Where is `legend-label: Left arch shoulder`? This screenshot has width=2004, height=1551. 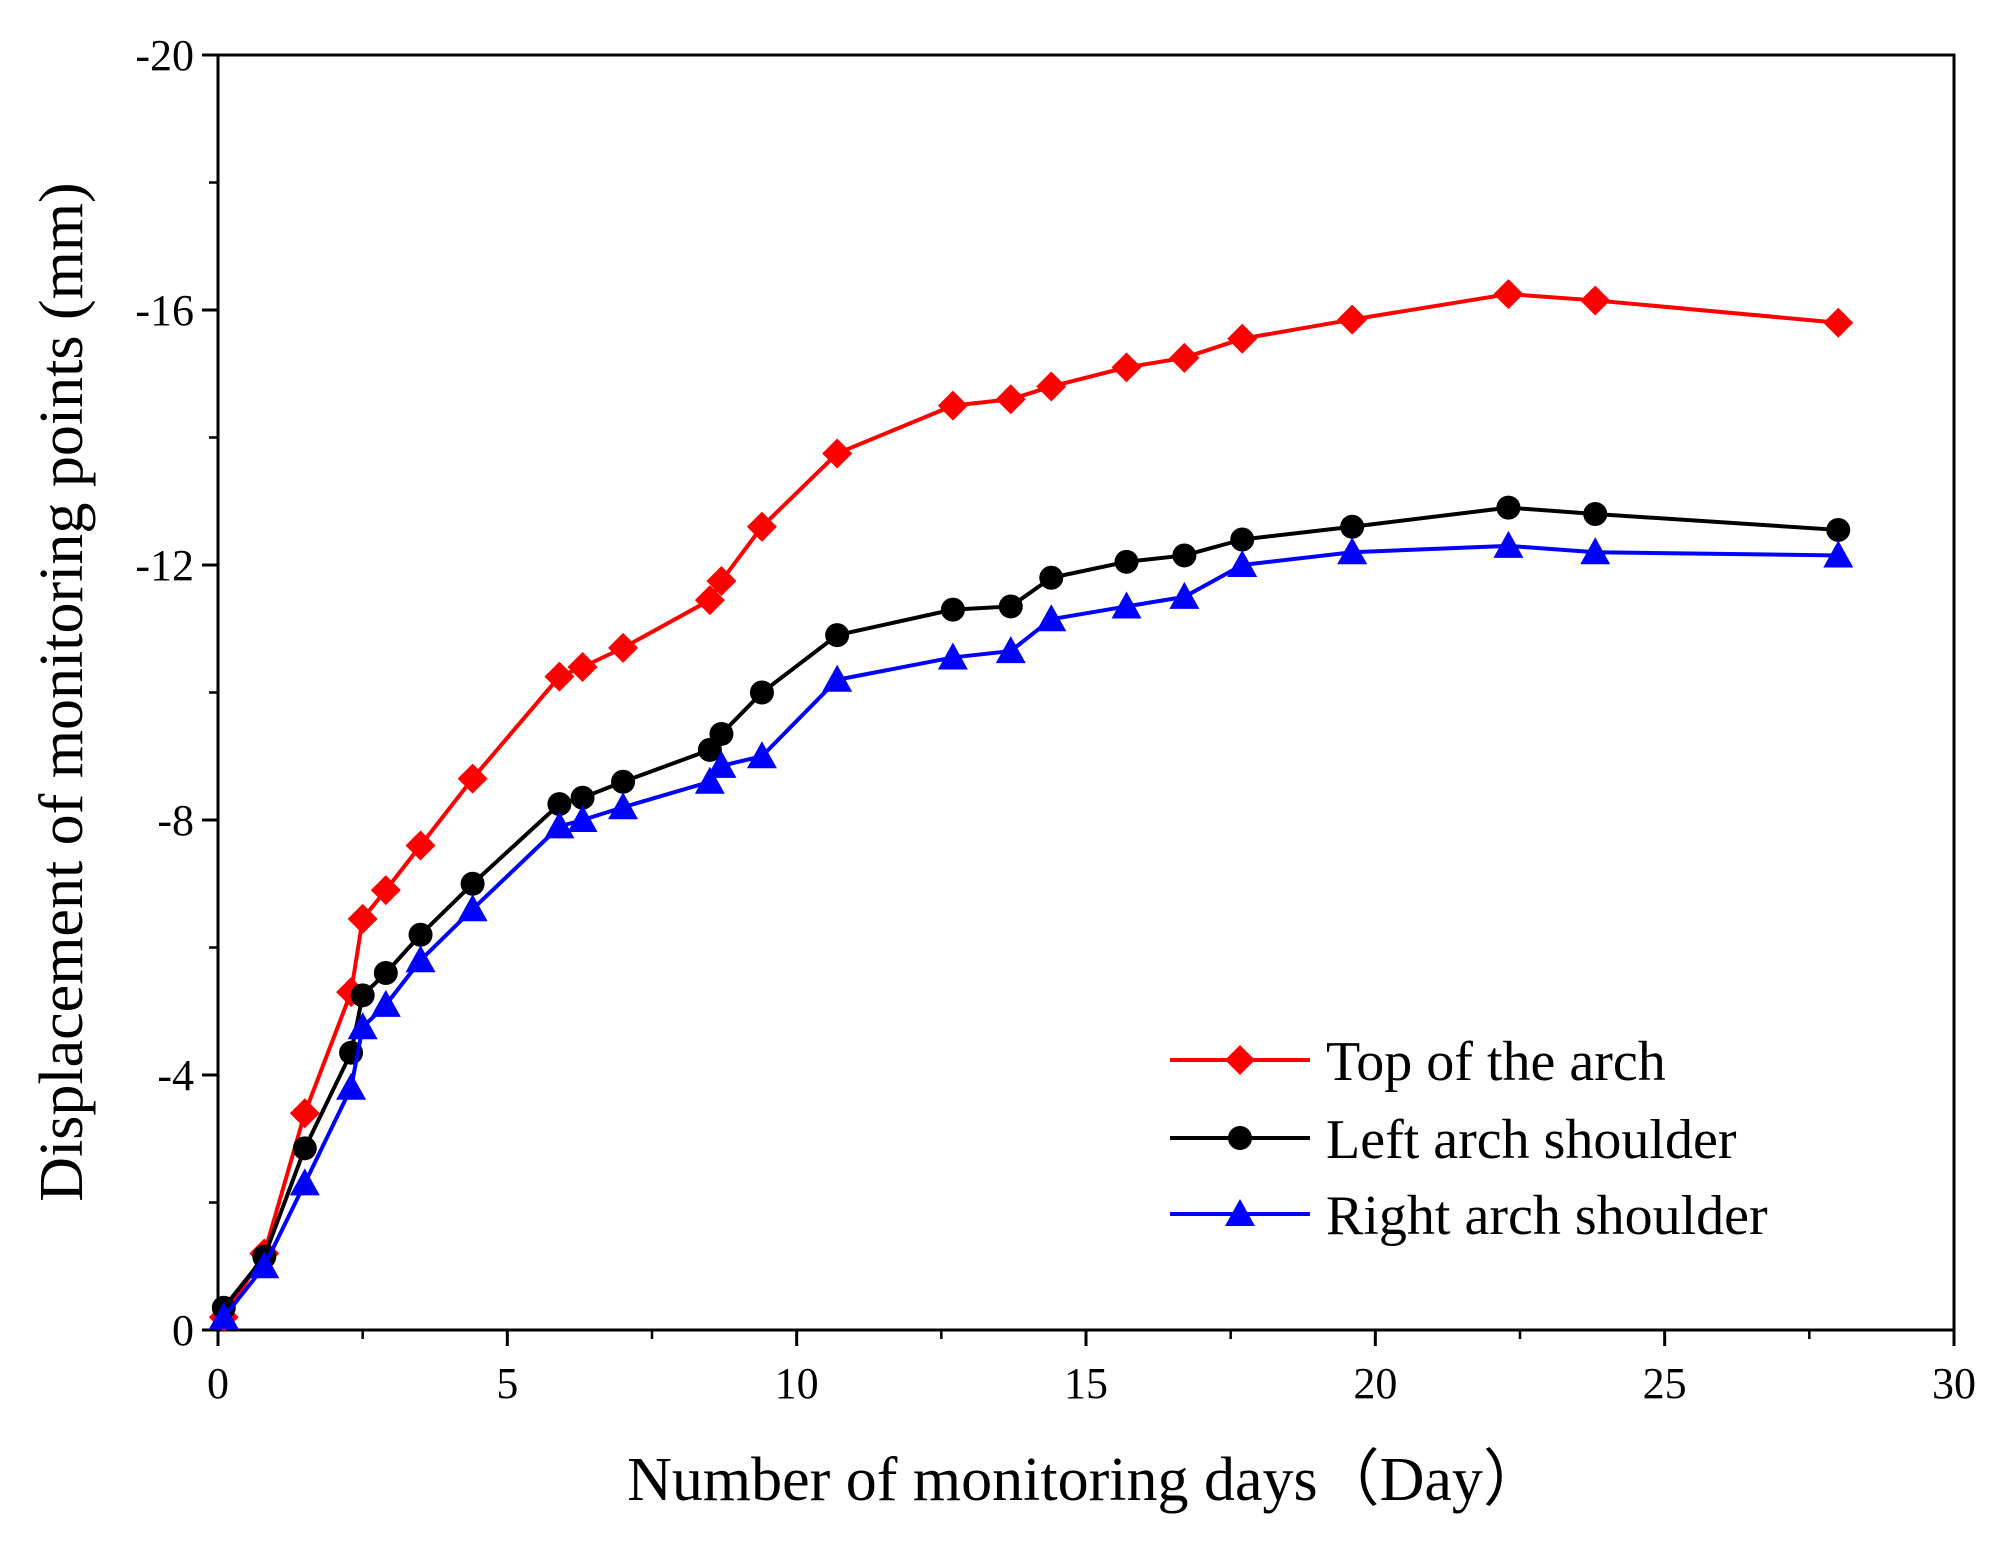 legend-label: Left arch shoulder is located at coordinates (1531, 1140).